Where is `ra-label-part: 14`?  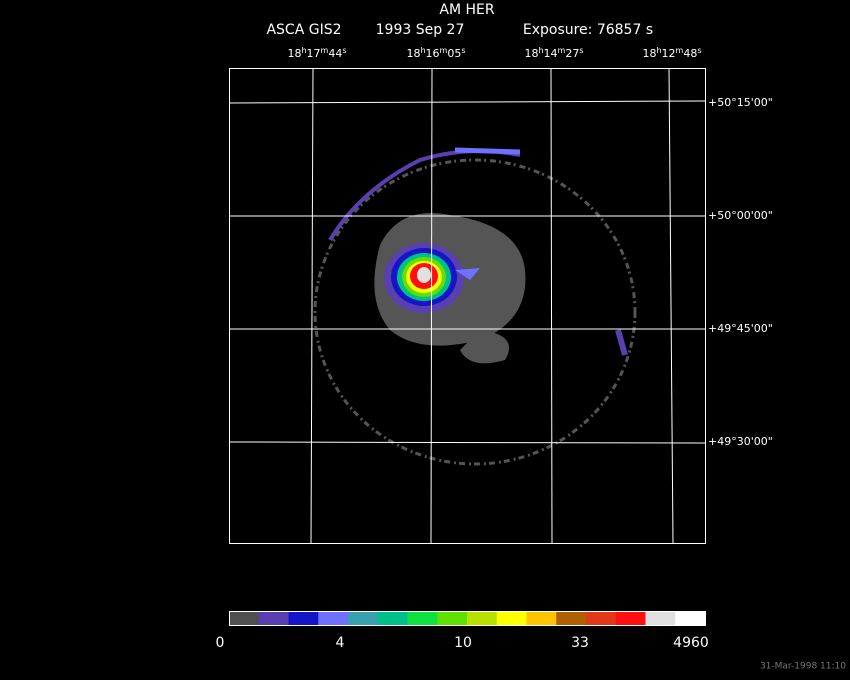 ra-label-part: 14 is located at coordinates (551, 53).